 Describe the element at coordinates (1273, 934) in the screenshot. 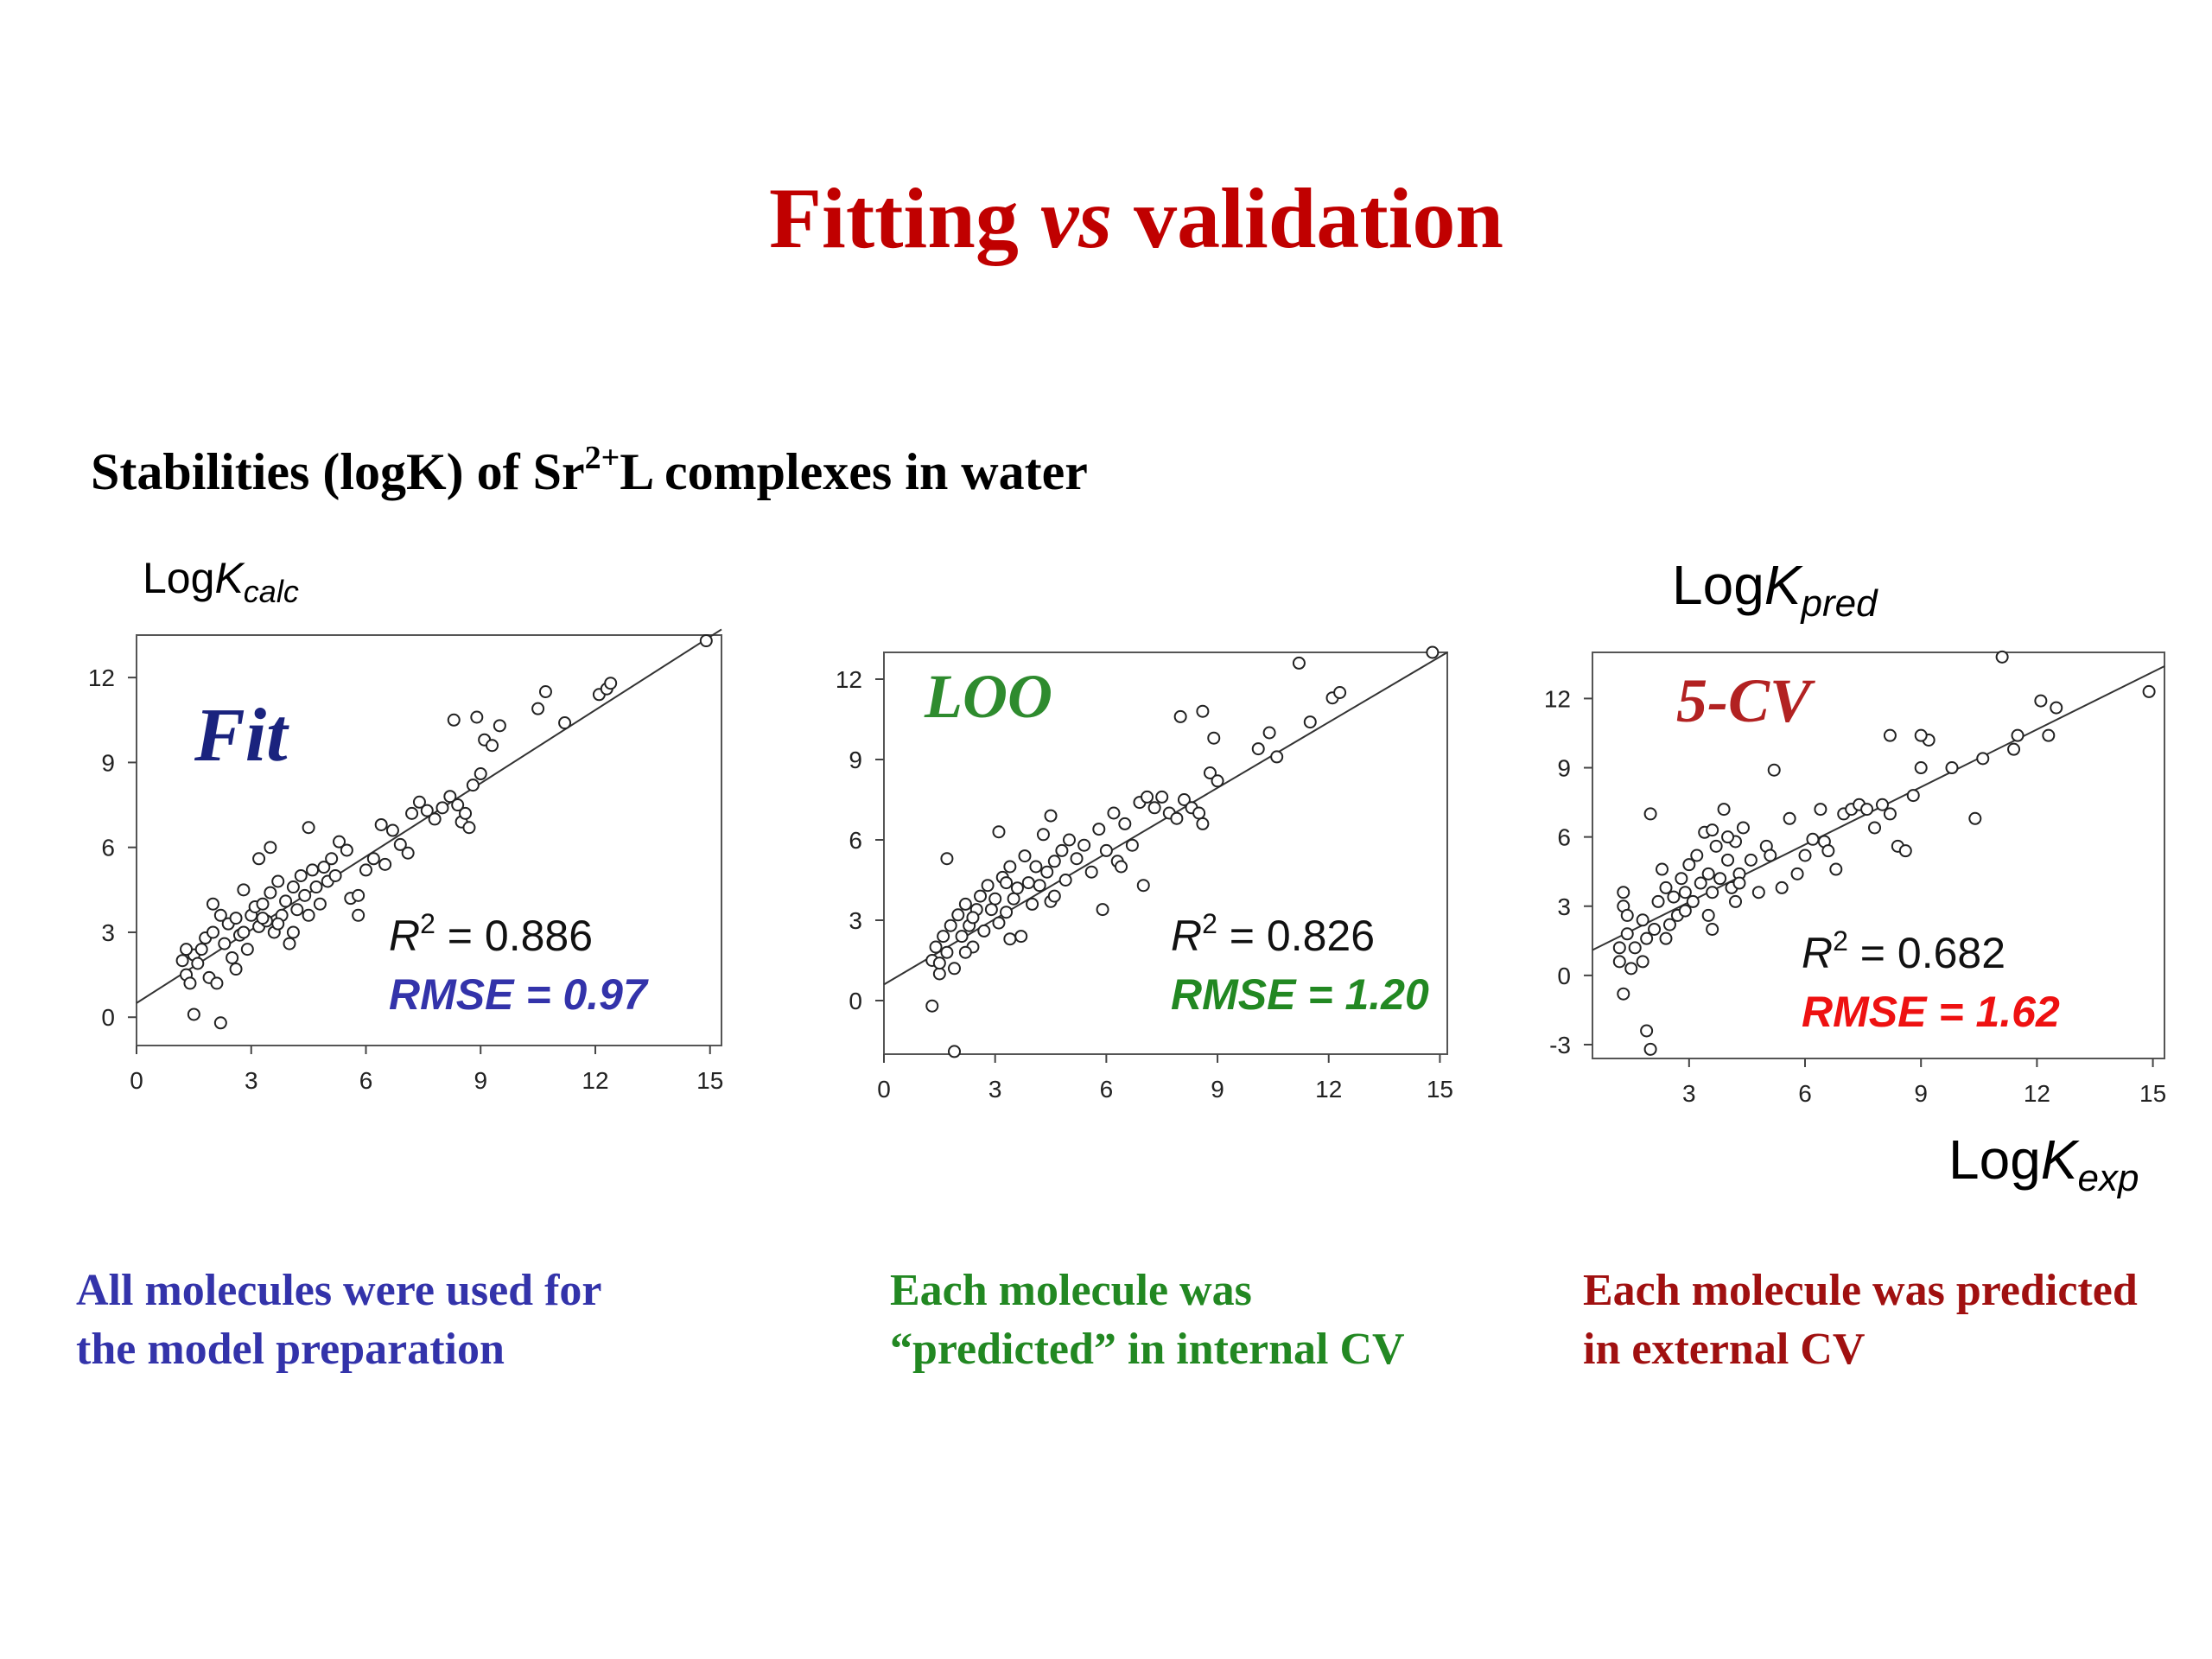

I see `r2-stat: R2 = 0.826` at that location.